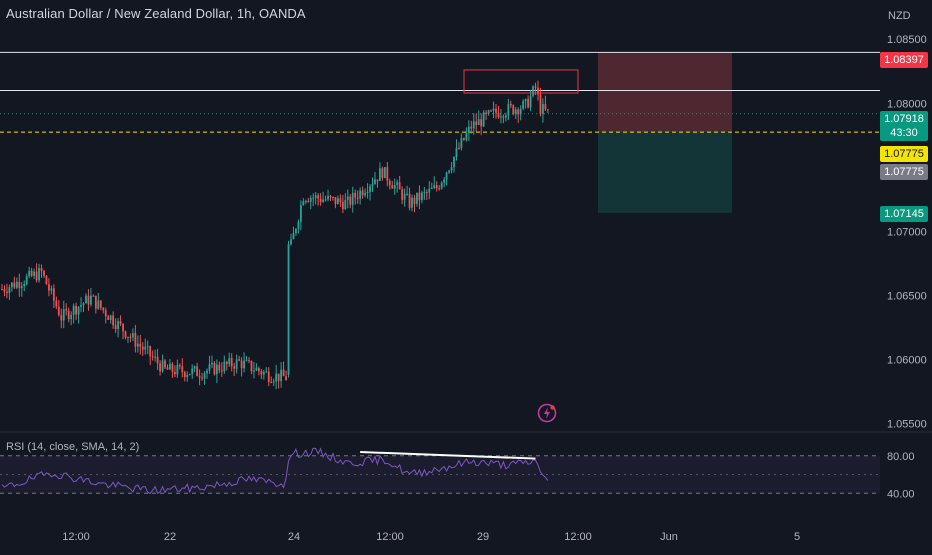 Image resolution: width=932 pixels, height=555 pixels. What do you see at coordinates (901, 494) in the screenshot?
I see `rsi-level-label-1: 40.00` at bounding box center [901, 494].